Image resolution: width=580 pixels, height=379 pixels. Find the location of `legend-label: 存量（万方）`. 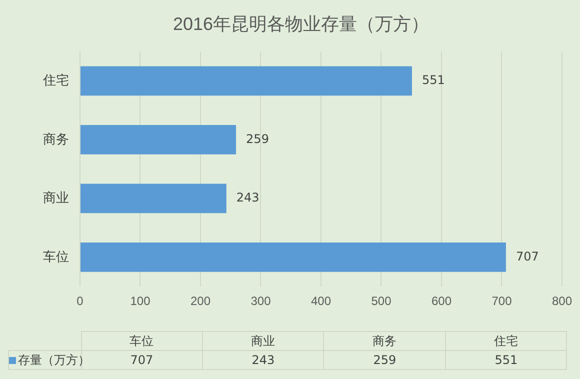

legend-label: 存量（万方） is located at coordinates (54, 359).